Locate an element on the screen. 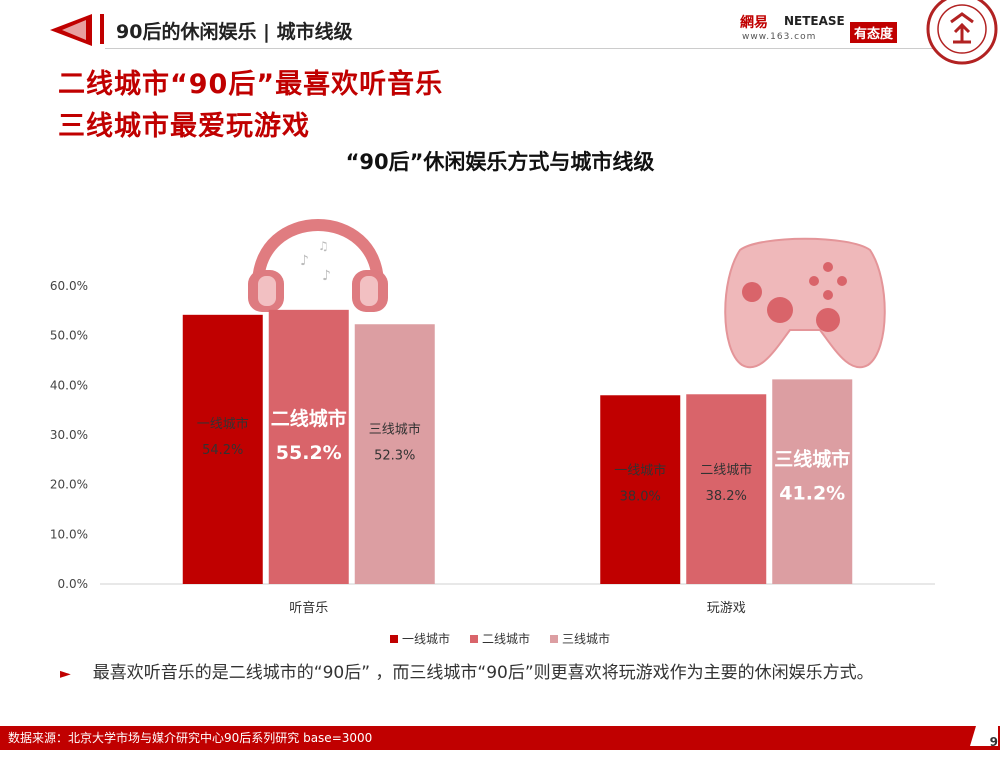 The width and height of the screenshot is (1000, 766). brand-en: NETEASE is located at coordinates (814, 21).